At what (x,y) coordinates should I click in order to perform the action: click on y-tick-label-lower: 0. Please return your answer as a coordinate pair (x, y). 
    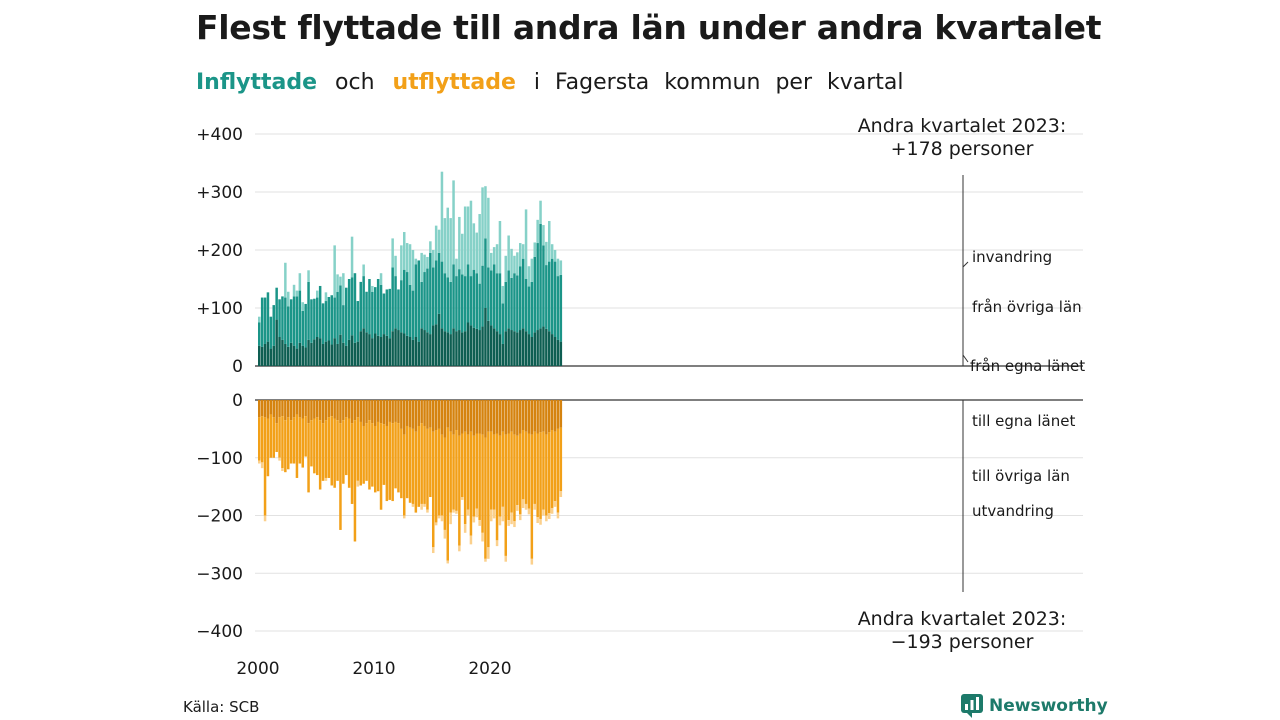
    Looking at the image, I should click on (237, 401).